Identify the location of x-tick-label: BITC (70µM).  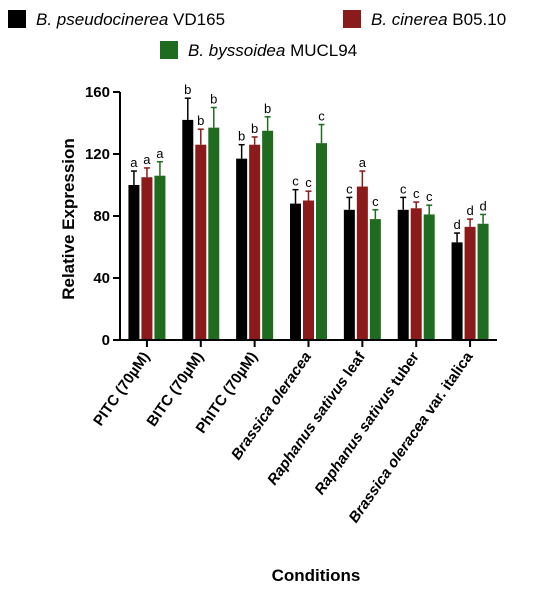
(175, 389).